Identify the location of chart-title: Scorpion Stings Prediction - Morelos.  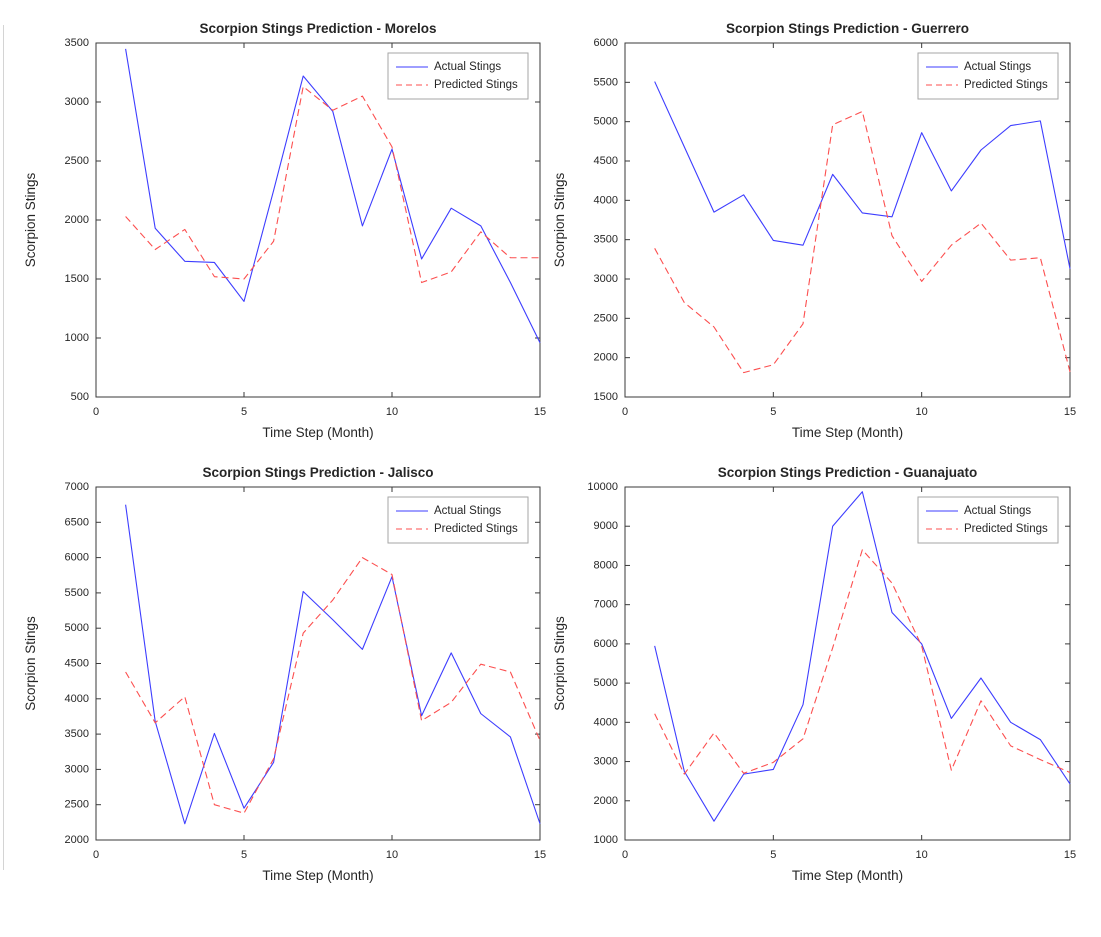
(317, 28).